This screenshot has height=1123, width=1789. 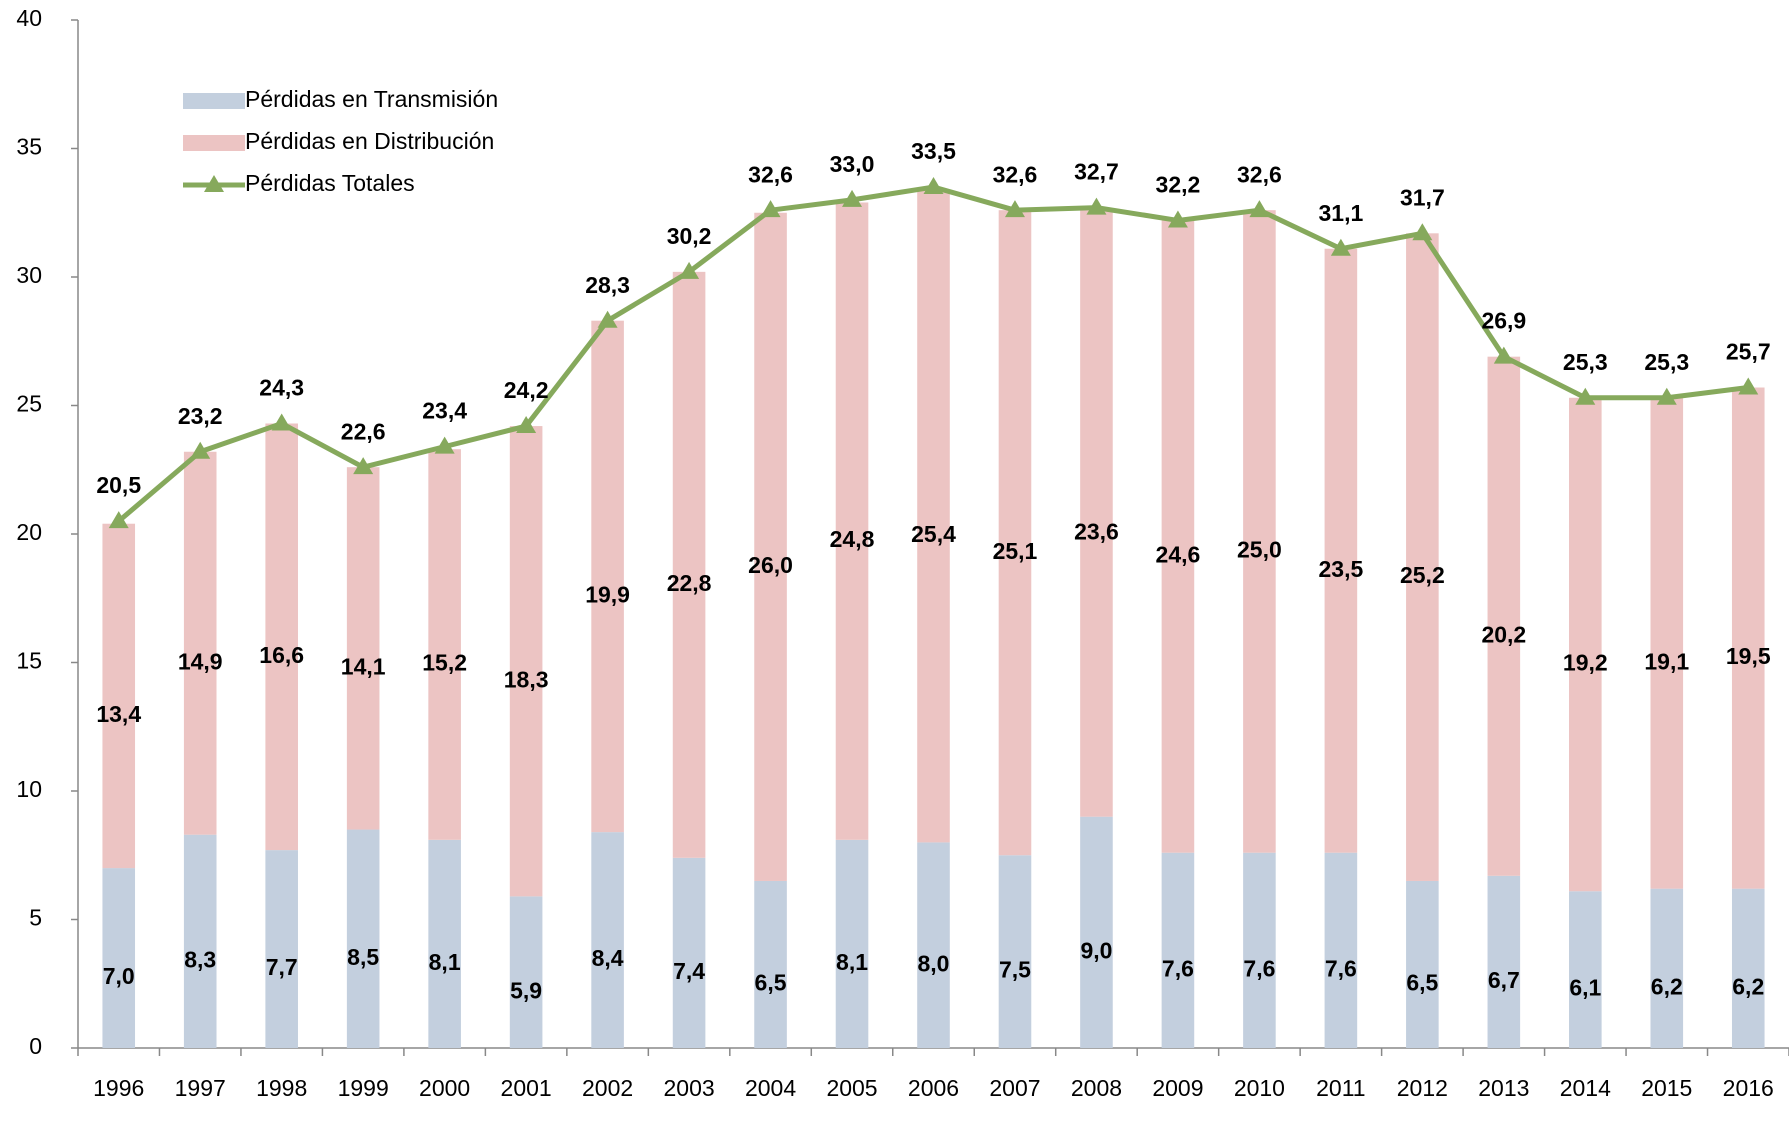 I want to click on value-label: 8,0, so click(x=934, y=963).